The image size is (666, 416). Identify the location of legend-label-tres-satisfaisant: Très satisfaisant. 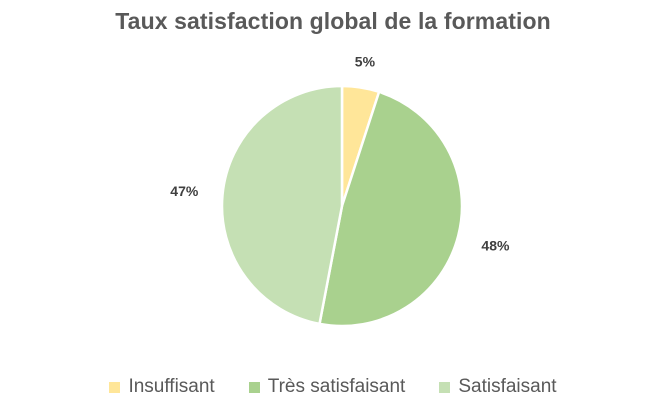
(336, 386).